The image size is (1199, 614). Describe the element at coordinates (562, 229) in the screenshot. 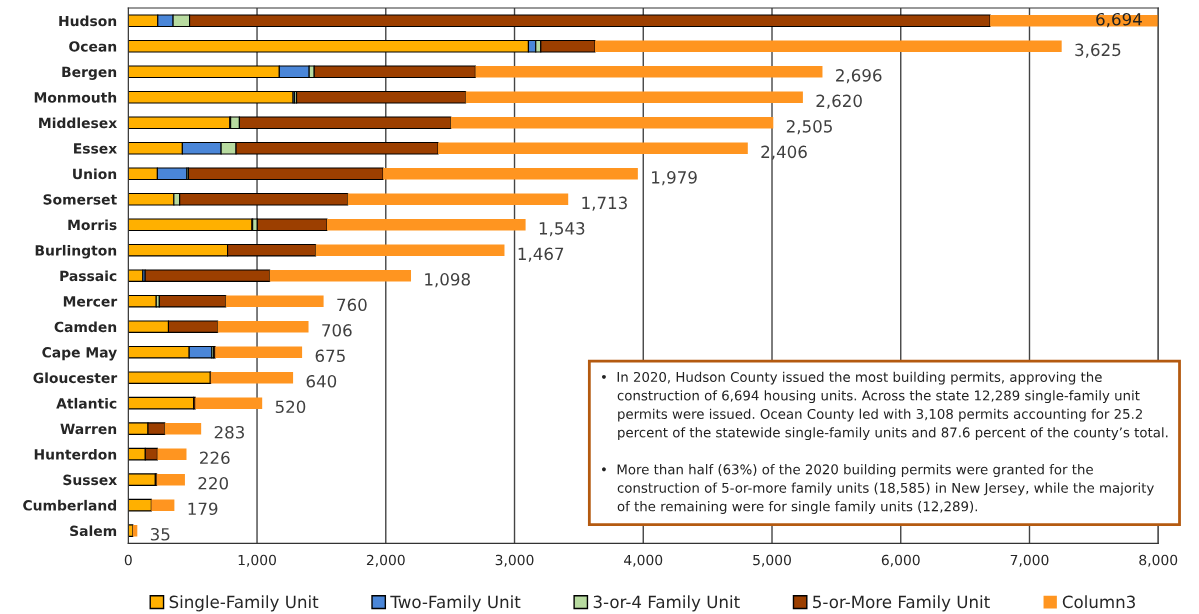

I see `data-label: 1,543` at that location.